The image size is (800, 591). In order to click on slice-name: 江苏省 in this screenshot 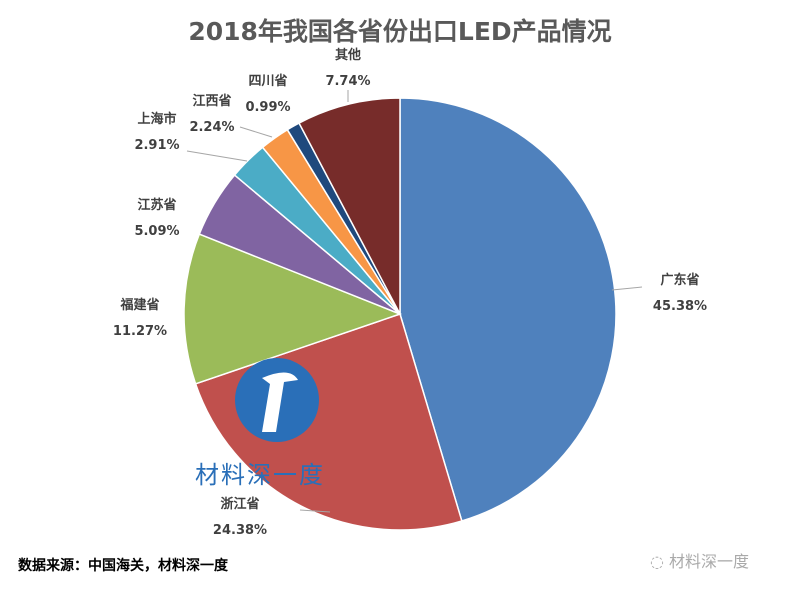, I will do `click(157, 205)`.